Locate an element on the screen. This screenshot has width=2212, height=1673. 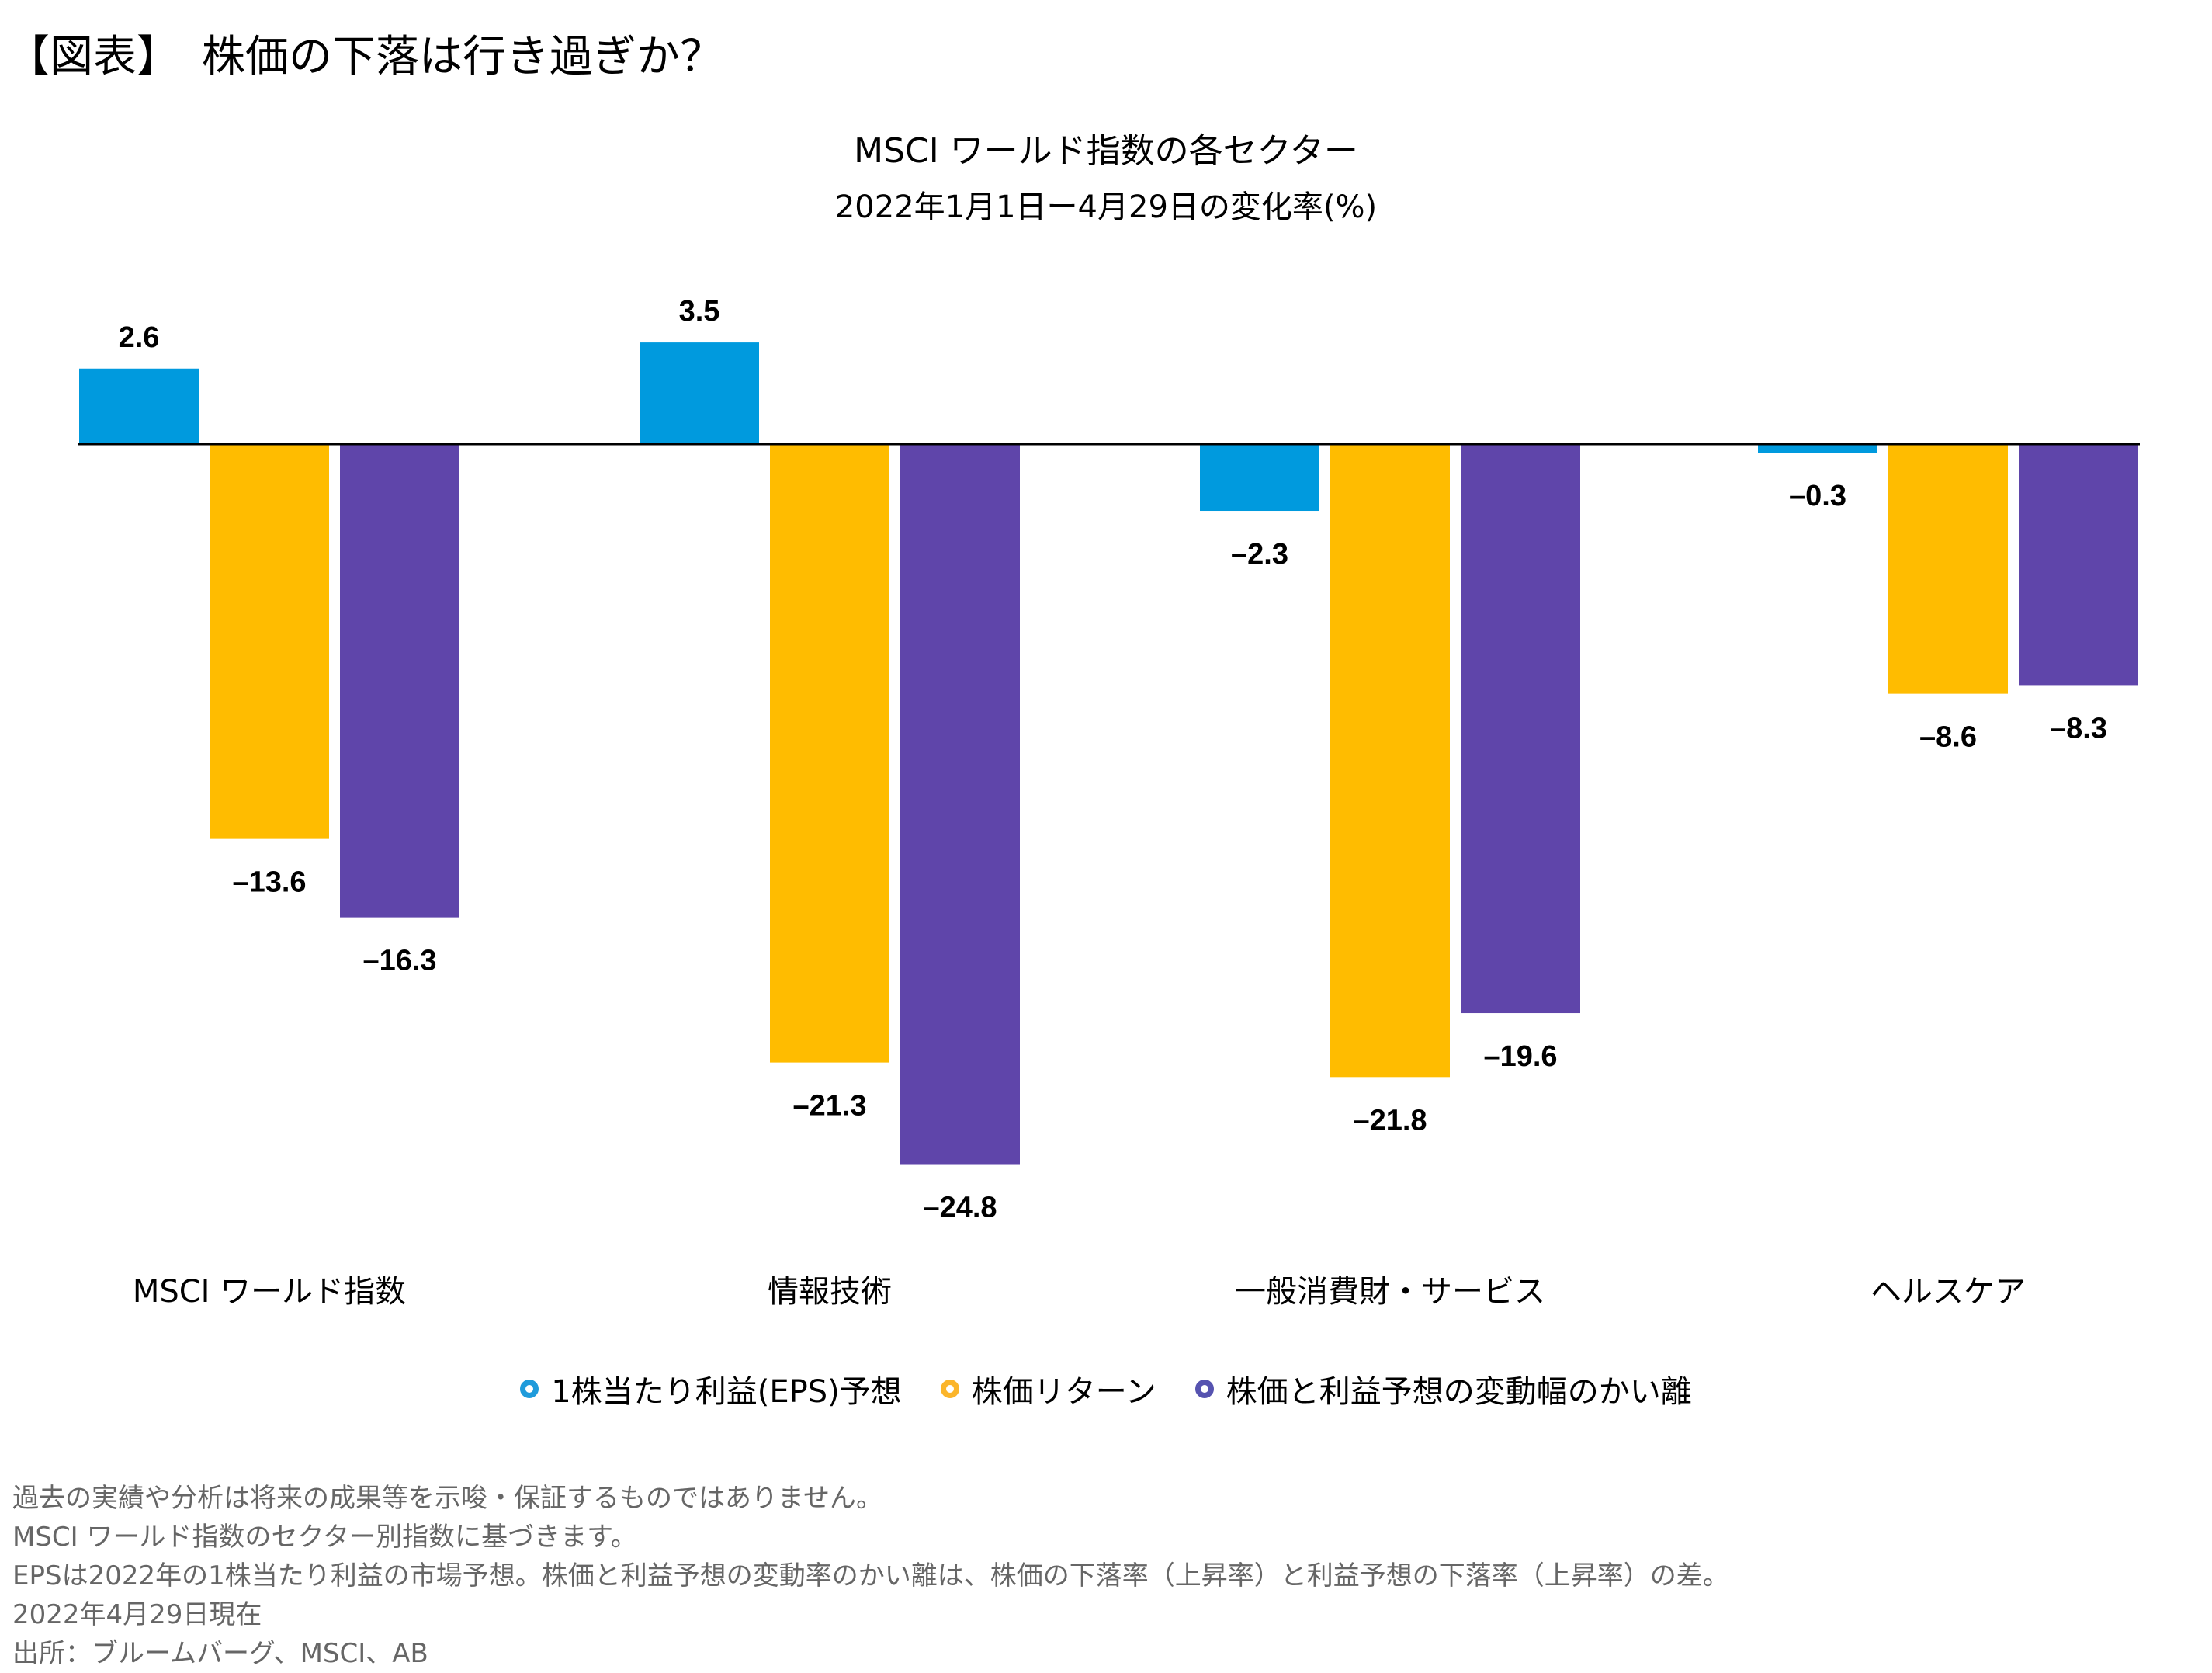
legend-item-price-return: 株価リターン is located at coordinates (1048, 1388).